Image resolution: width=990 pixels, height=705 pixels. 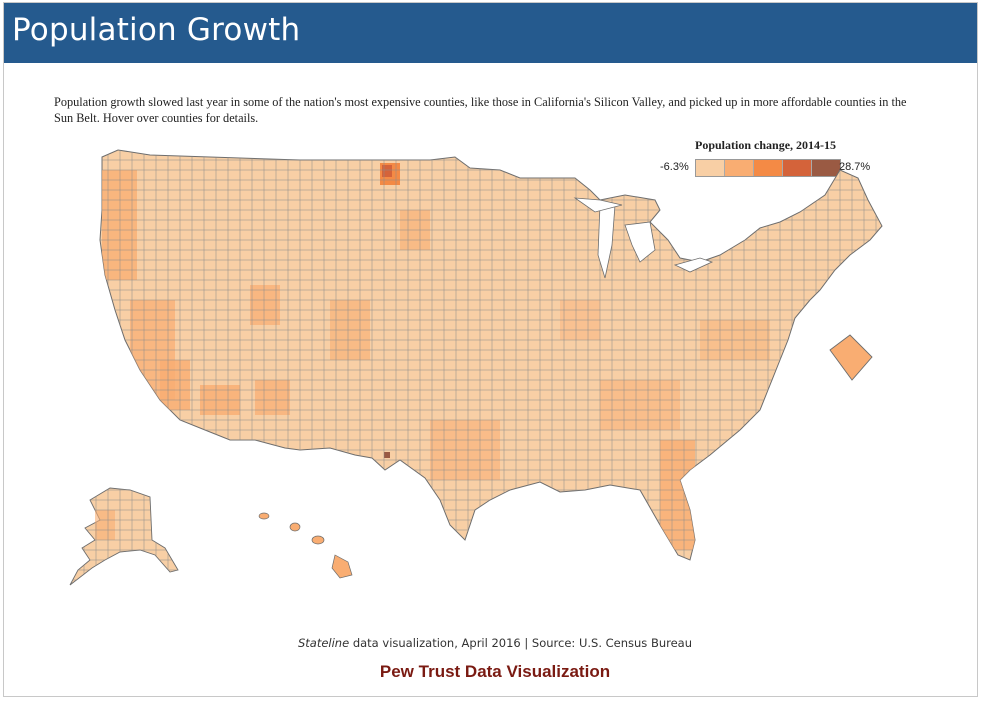 What do you see at coordinates (851, 357) in the screenshot?
I see `dc-inset-region` at bounding box center [851, 357].